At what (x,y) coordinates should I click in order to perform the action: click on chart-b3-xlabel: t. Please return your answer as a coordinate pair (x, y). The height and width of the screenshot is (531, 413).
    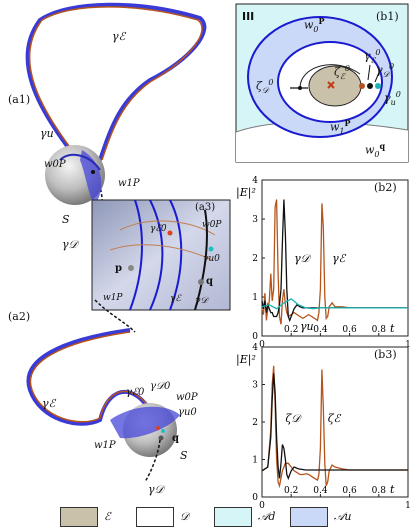
    Looking at the image, I should click on (392, 489).